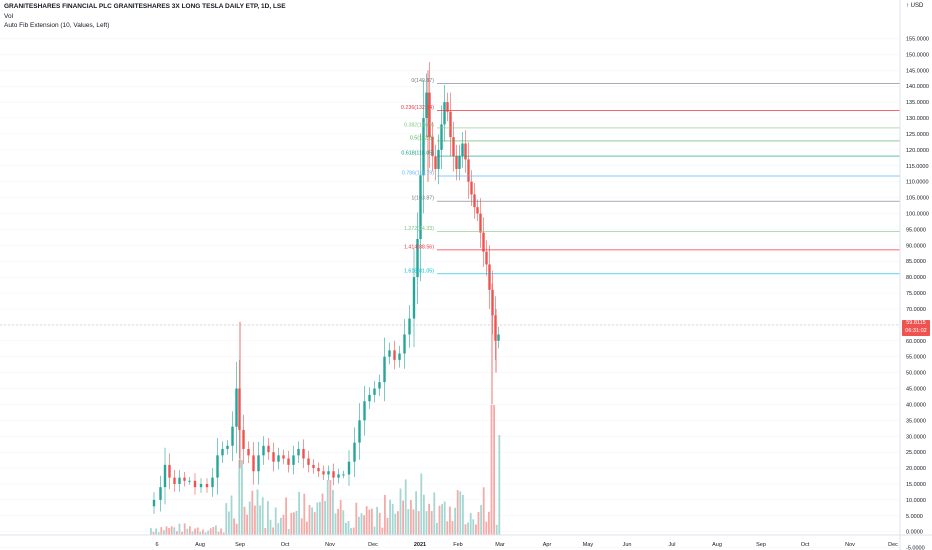 The image size is (932, 550). I want to click on currency-label: ↑ USD, so click(915, 6).